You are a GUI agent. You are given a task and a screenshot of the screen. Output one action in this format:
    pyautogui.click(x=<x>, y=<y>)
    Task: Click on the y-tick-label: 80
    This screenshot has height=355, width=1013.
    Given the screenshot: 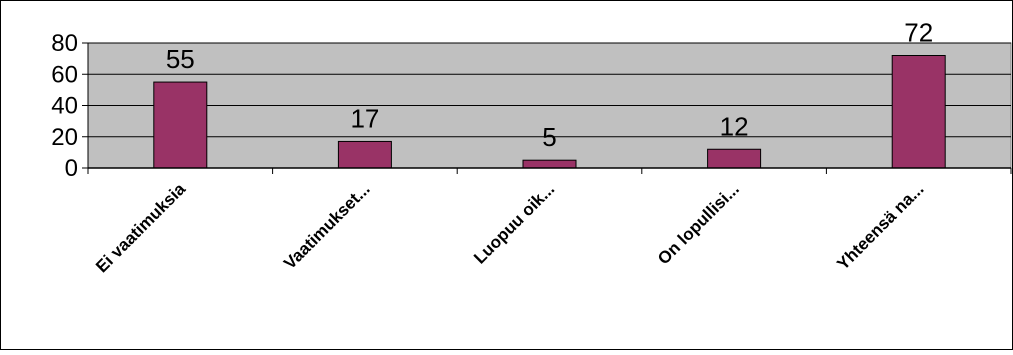 What is the action you would take?
    pyautogui.click(x=64, y=43)
    